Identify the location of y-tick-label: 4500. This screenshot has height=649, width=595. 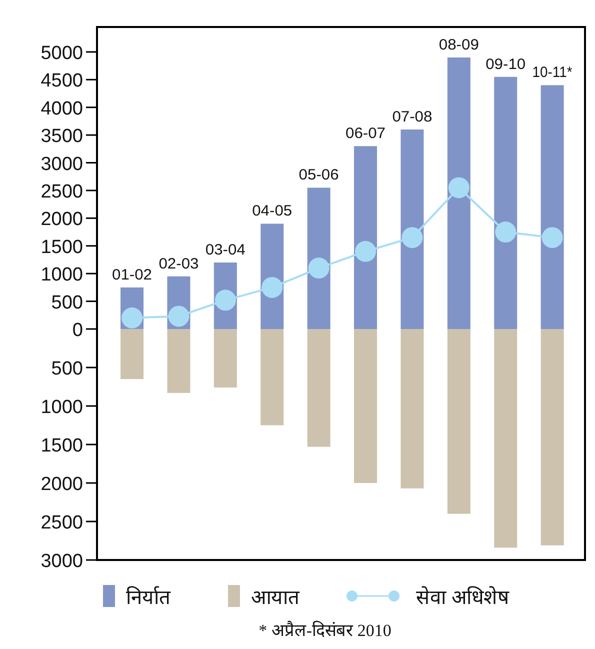
(61, 81).